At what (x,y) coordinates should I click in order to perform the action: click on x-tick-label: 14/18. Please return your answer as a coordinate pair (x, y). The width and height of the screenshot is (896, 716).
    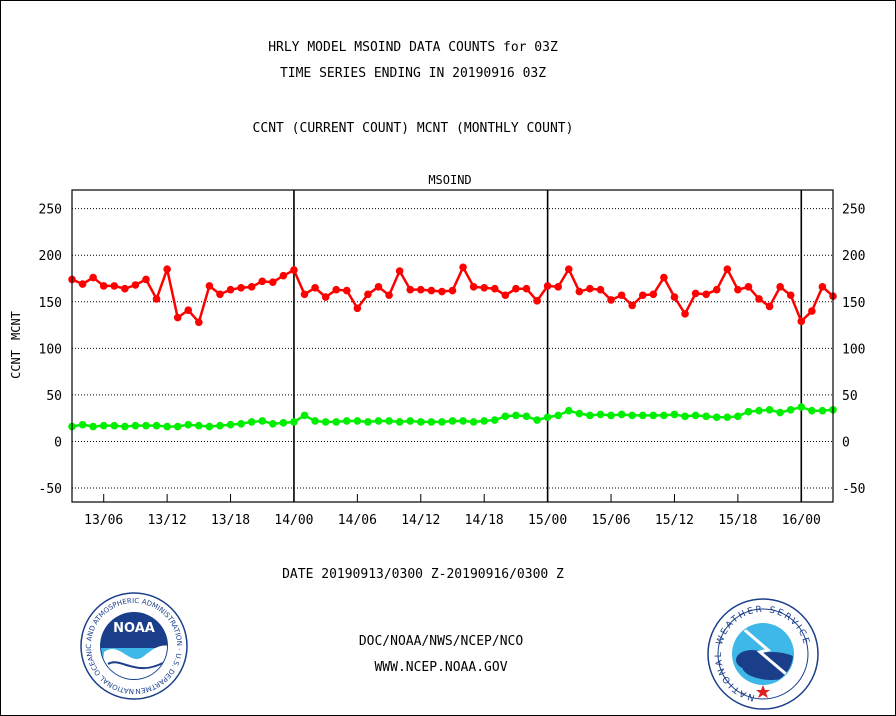
    Looking at the image, I should click on (484, 520).